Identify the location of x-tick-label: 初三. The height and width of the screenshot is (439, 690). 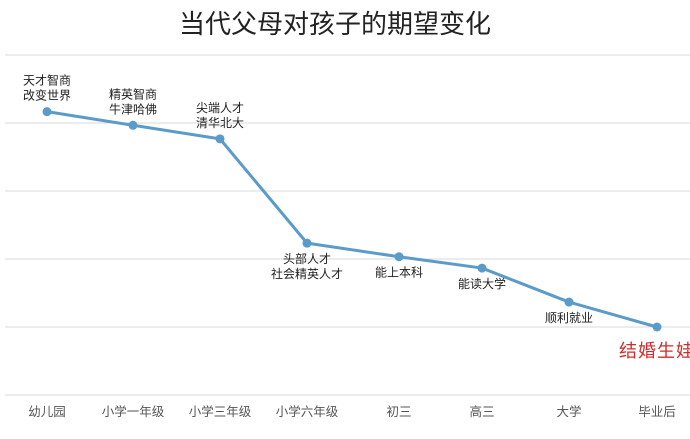
(398, 411).